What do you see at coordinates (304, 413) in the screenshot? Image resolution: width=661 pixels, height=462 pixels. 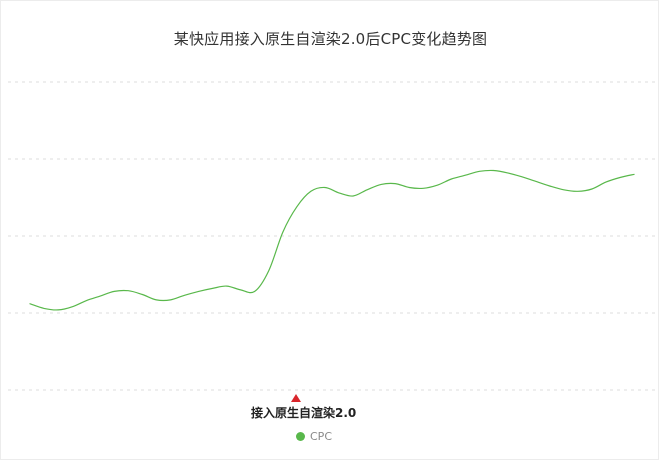 I see `annotation-label: 接入原生自渲染2.0` at bounding box center [304, 413].